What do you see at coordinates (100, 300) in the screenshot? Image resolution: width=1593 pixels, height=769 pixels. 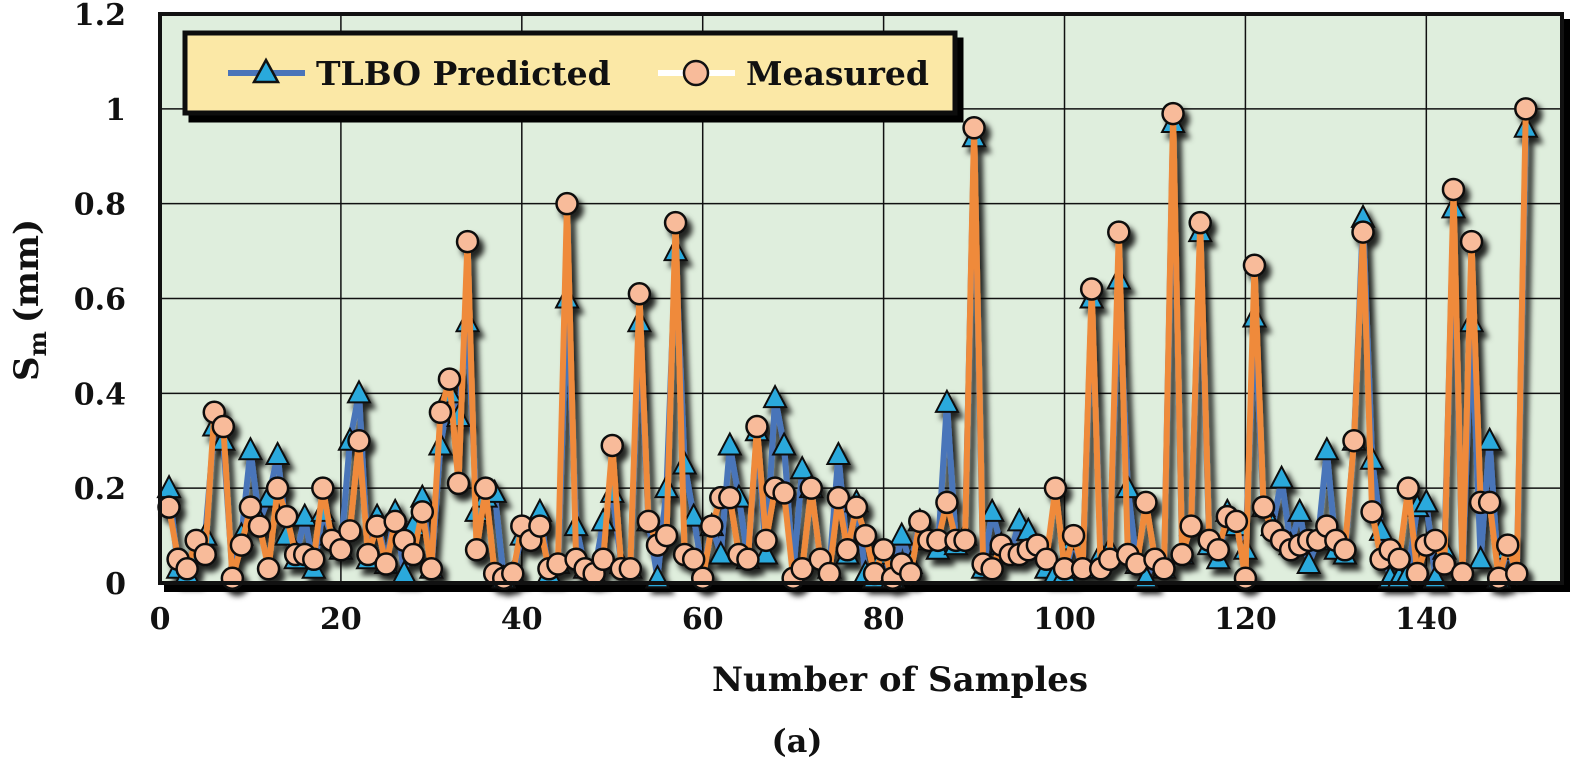 I see `y-tick-label: 0.6` at bounding box center [100, 300].